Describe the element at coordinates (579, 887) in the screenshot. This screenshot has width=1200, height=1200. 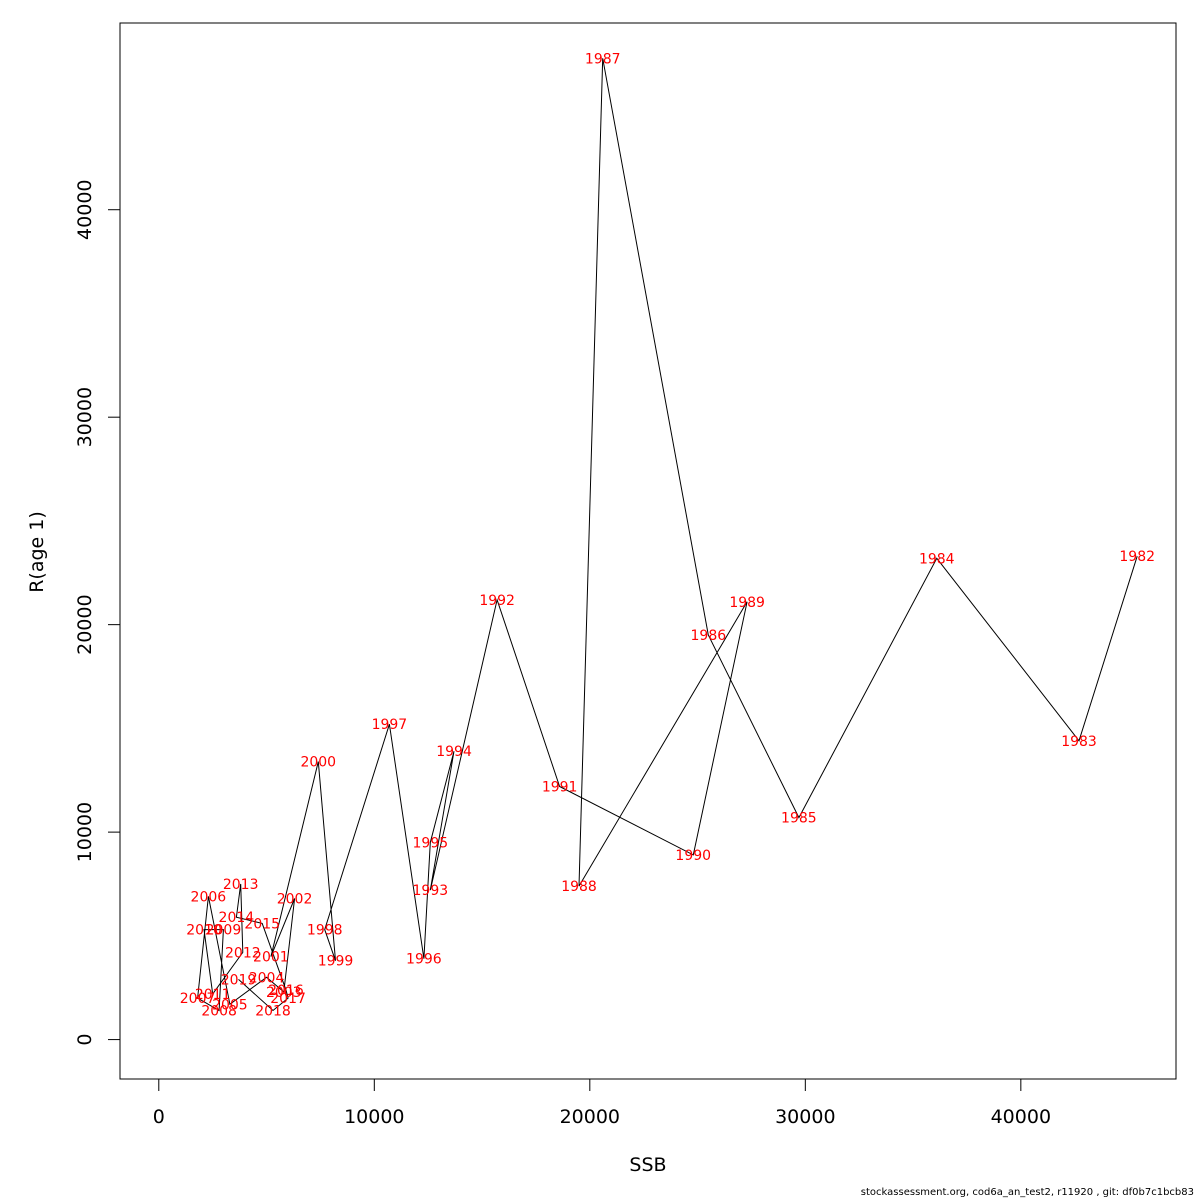
I see `year-label-1988: 1988` at that location.